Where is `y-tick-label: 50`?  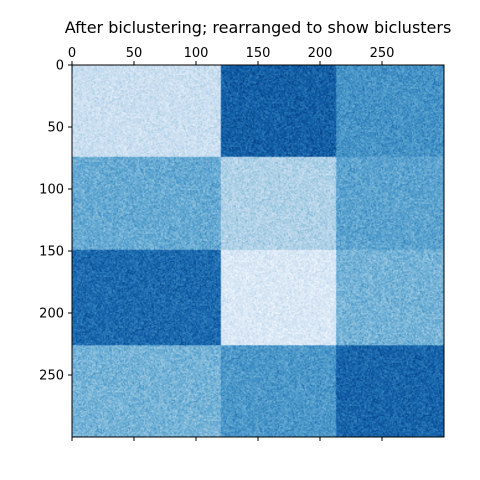
y-tick-label: 50 is located at coordinates (55, 128).